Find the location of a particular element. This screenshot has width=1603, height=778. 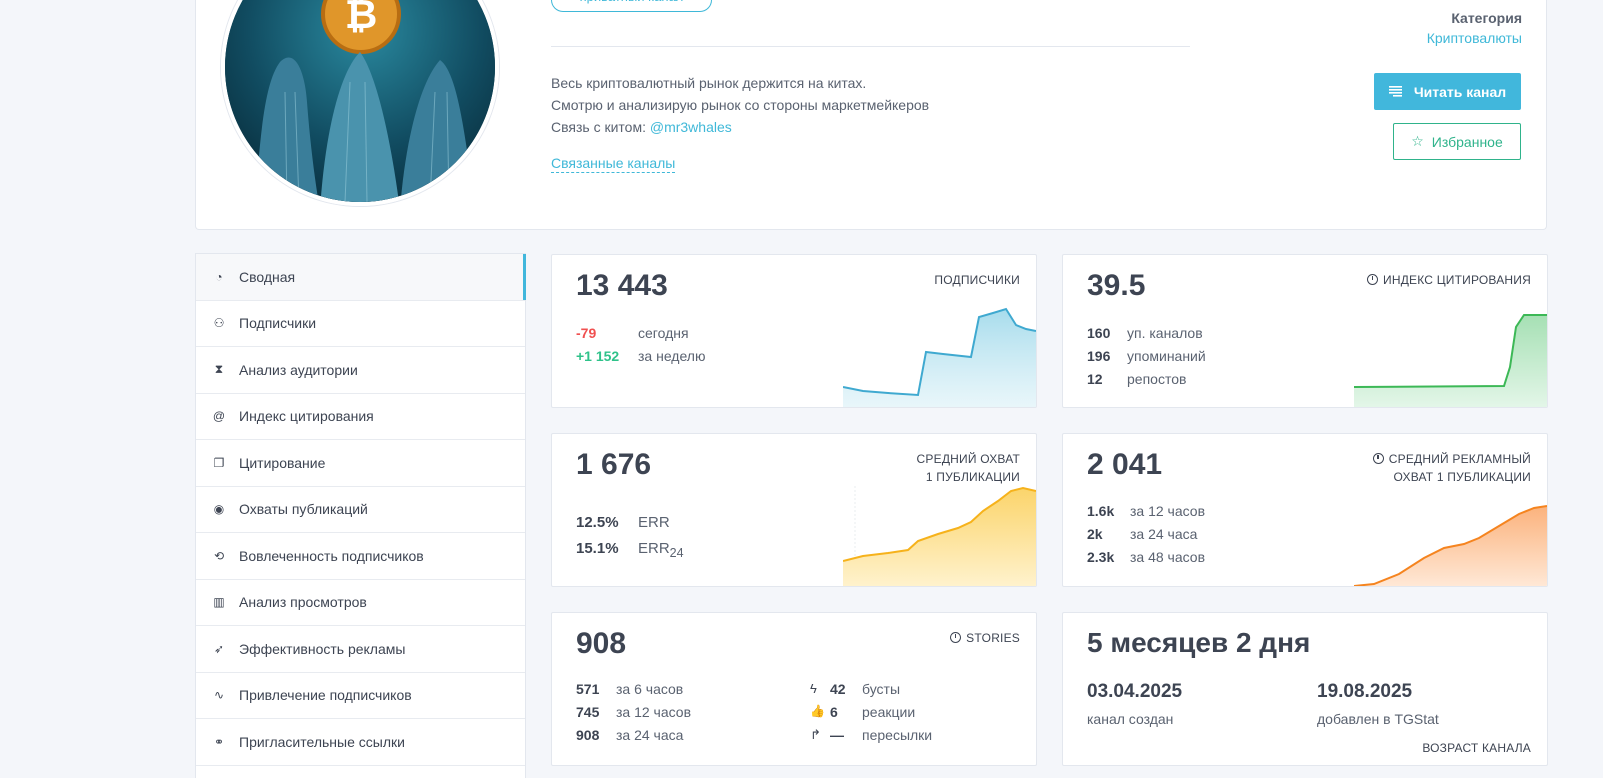

err24-row: 15.1% ERR24 is located at coordinates (630, 550).